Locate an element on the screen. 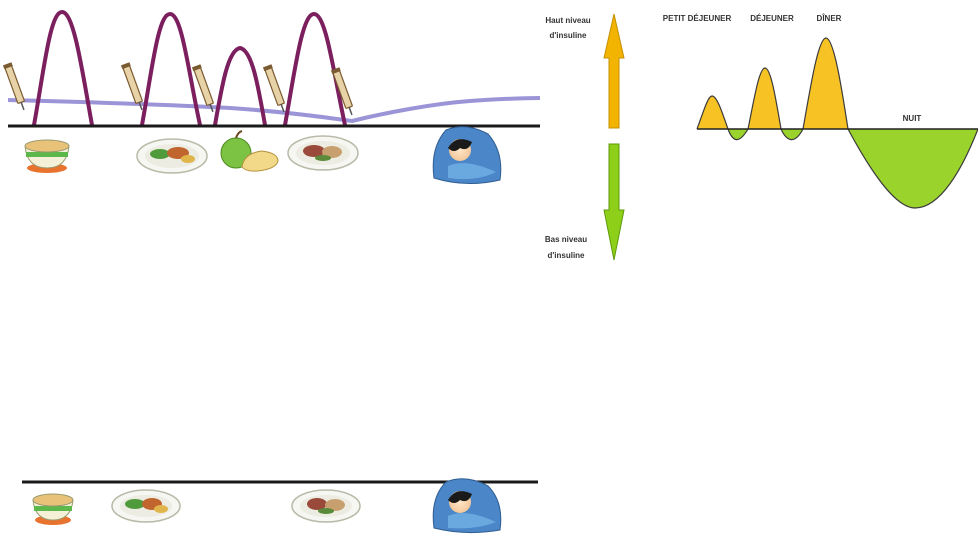  dip-after-breakfast is located at coordinates (738, 134).